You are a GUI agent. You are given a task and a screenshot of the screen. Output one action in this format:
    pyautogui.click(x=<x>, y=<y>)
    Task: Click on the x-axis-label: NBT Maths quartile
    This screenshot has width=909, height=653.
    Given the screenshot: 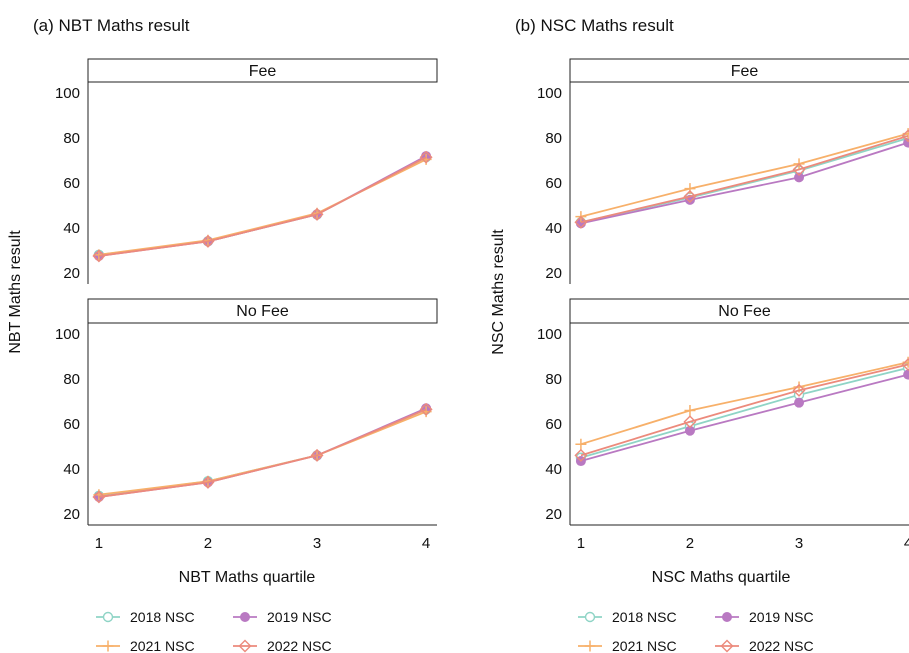 What is the action you would take?
    pyautogui.click(x=247, y=577)
    